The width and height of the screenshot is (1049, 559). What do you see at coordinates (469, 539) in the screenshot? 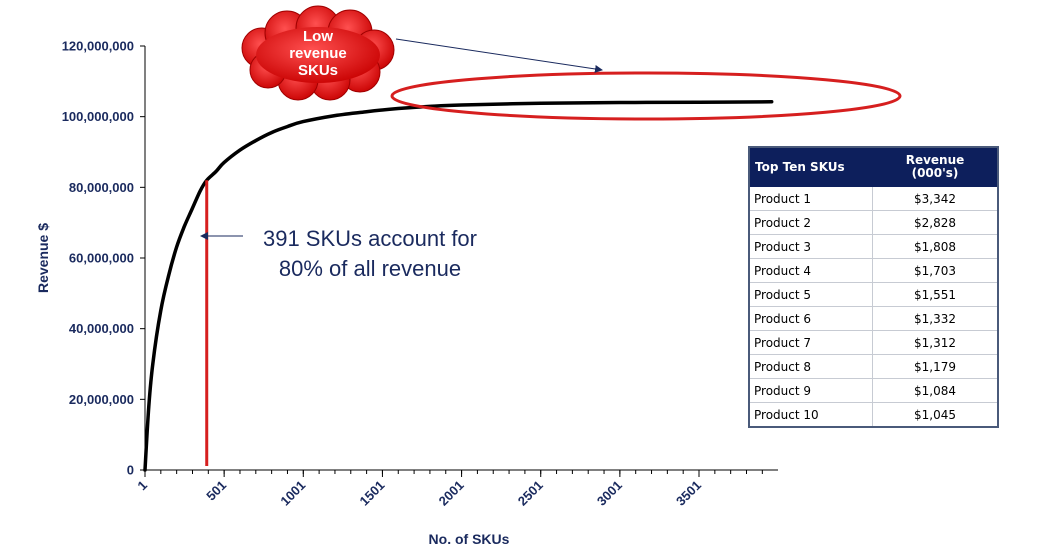
I see `x-axis-title: No. of SKUs` at bounding box center [469, 539].